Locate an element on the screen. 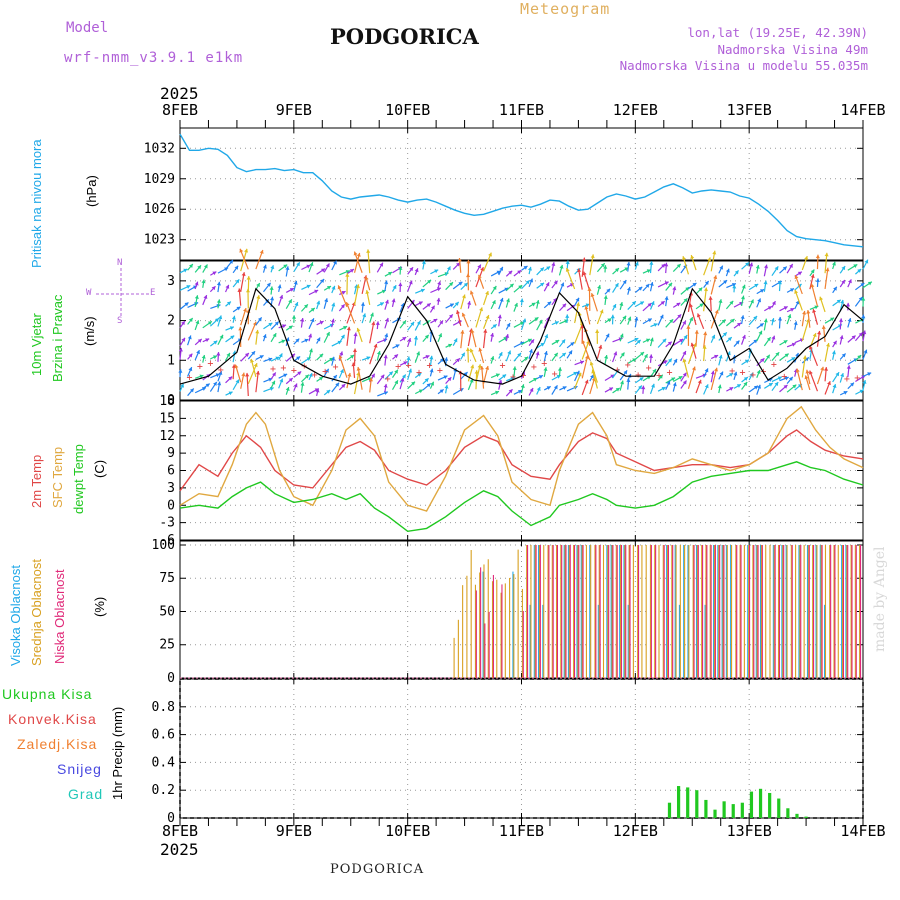  x-day-label-bottom: 12FEB is located at coordinates (635, 831).